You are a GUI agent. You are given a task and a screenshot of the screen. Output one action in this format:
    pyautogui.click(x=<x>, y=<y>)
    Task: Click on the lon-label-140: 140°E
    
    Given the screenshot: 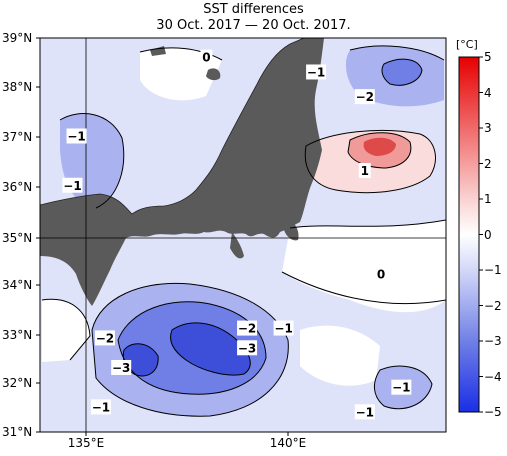 What is the action you would take?
    pyautogui.click(x=288, y=443)
    